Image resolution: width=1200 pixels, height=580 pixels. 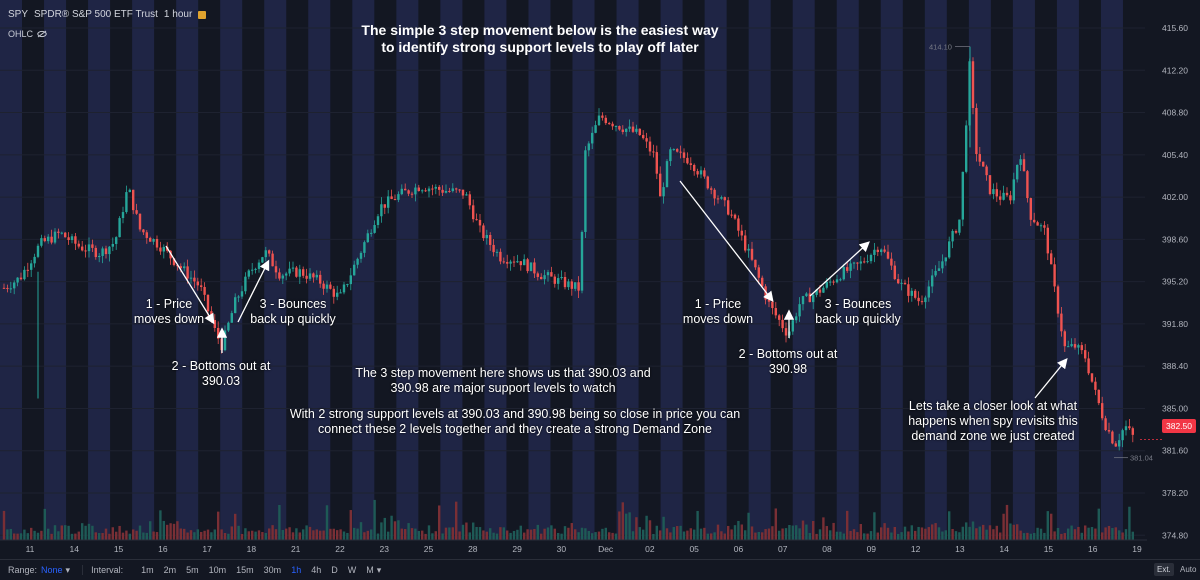 What do you see at coordinates (170, 570) in the screenshot?
I see `interval-button-2m: 2m` at bounding box center [170, 570].